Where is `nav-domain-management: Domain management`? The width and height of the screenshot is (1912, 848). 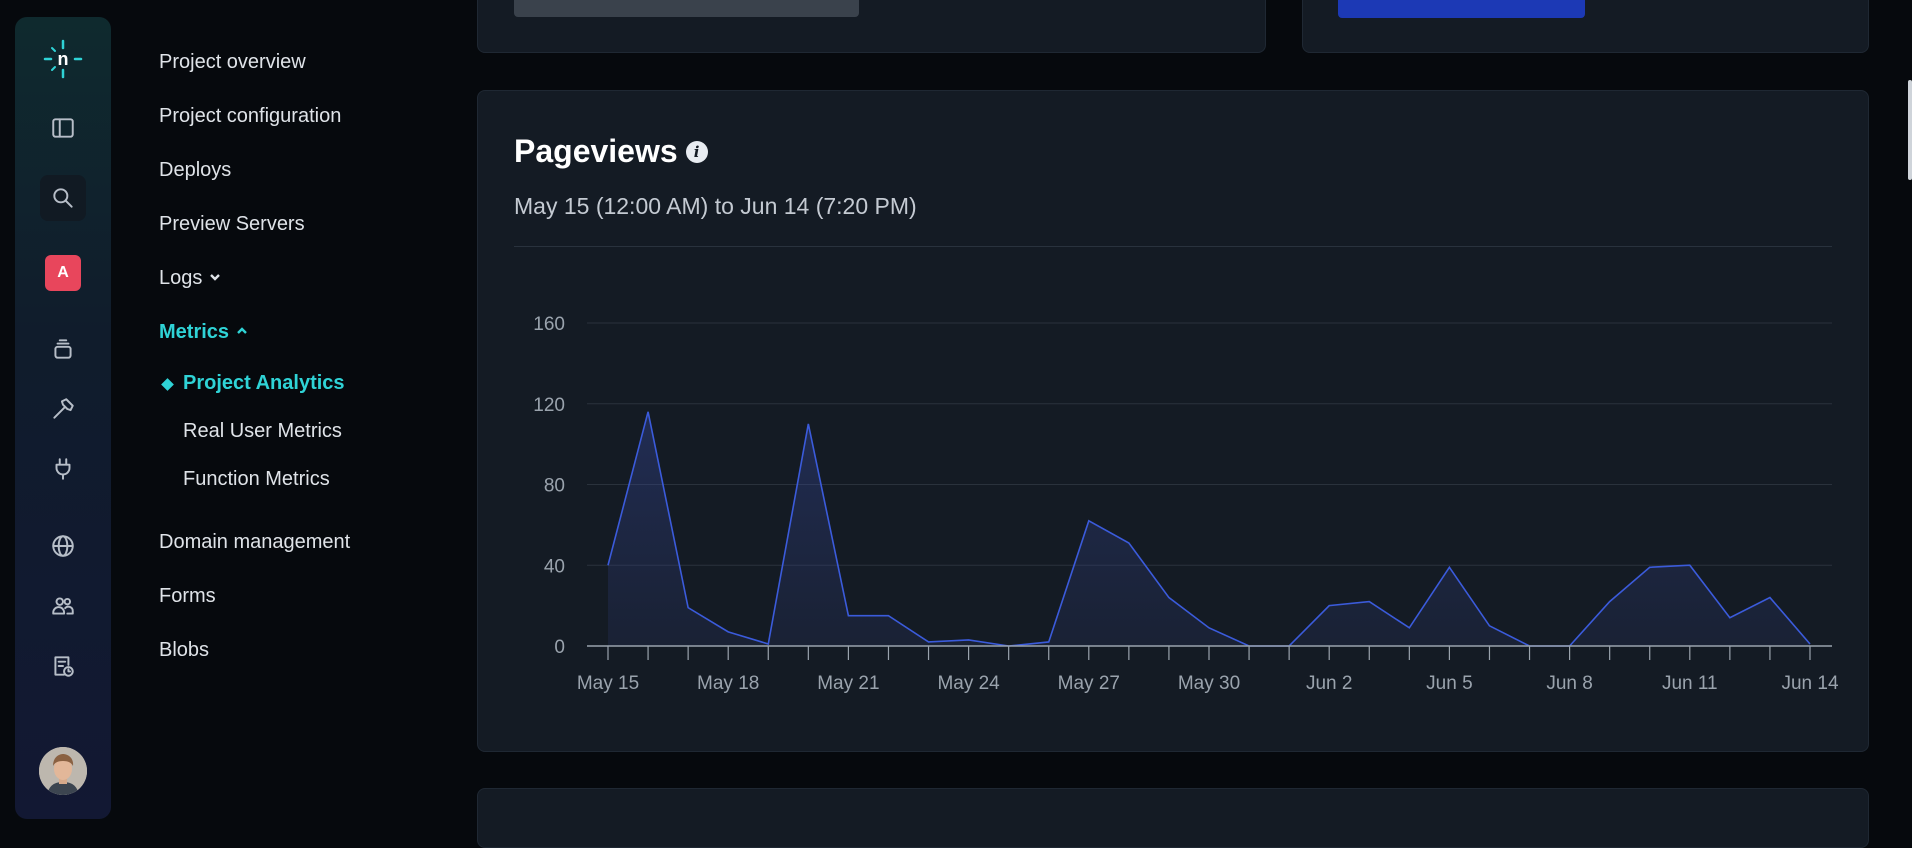
nav-domain-management: Domain management is located at coordinates (255, 542).